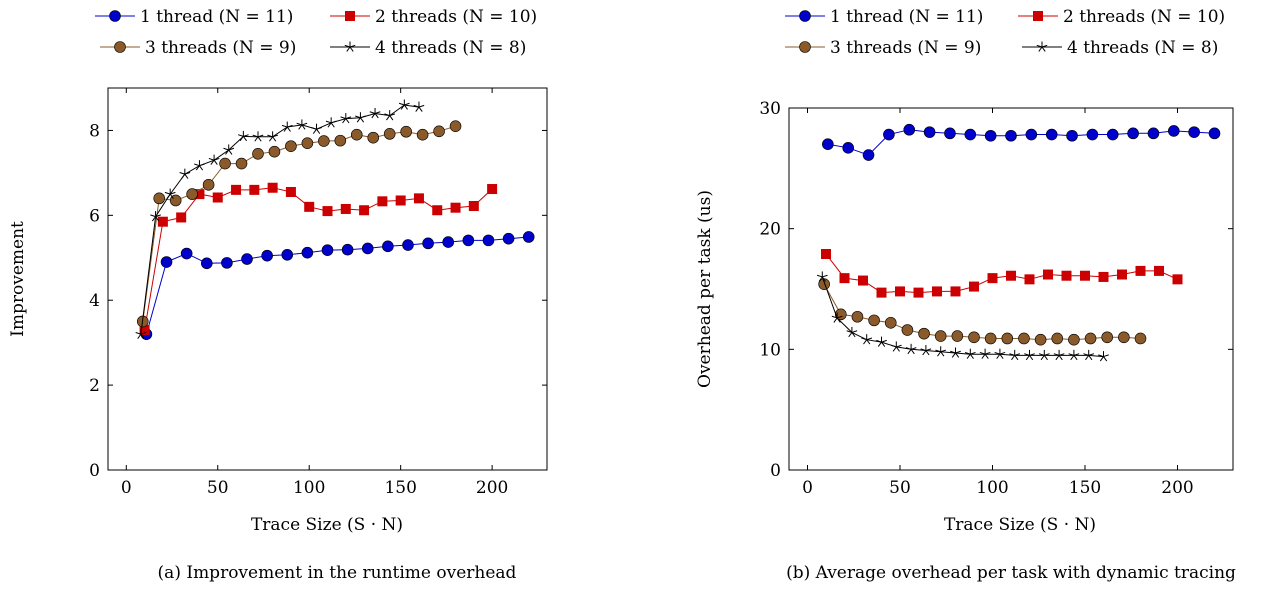 The height and width of the screenshot is (595, 1265). I want to click on y-tick-label: 10, so click(770, 350).